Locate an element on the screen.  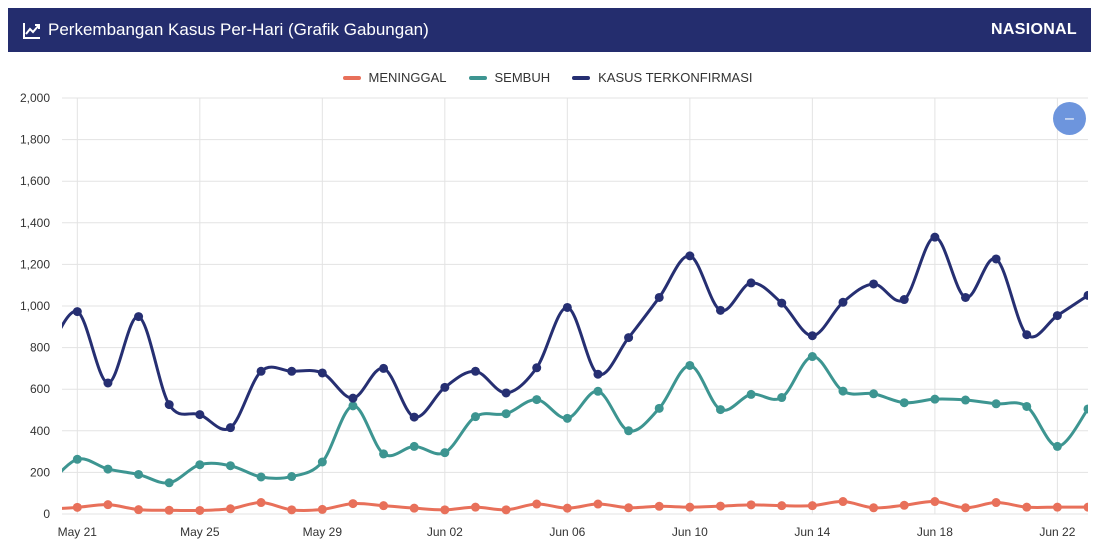
legend-item-sembuh: SEMBUH is located at coordinates (509, 77).